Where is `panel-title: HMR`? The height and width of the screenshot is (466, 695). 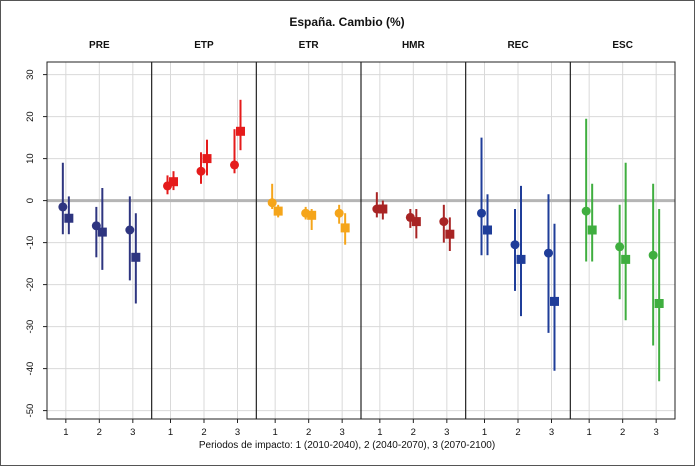 panel-title: HMR is located at coordinates (414, 45).